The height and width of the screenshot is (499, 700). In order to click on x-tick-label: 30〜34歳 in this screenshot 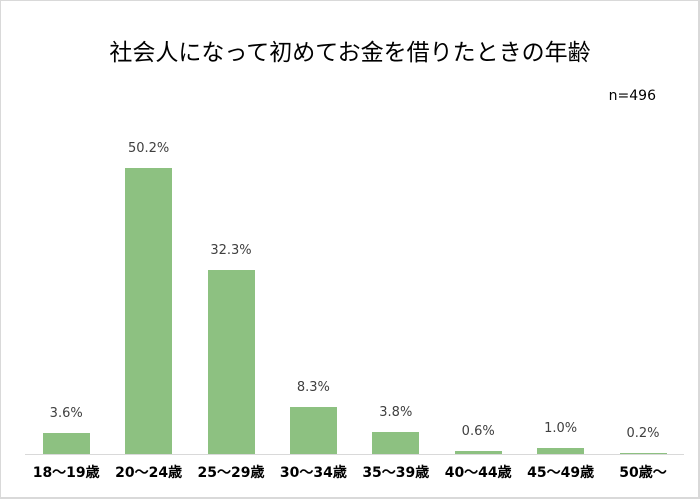, I will do `click(313, 473)`.